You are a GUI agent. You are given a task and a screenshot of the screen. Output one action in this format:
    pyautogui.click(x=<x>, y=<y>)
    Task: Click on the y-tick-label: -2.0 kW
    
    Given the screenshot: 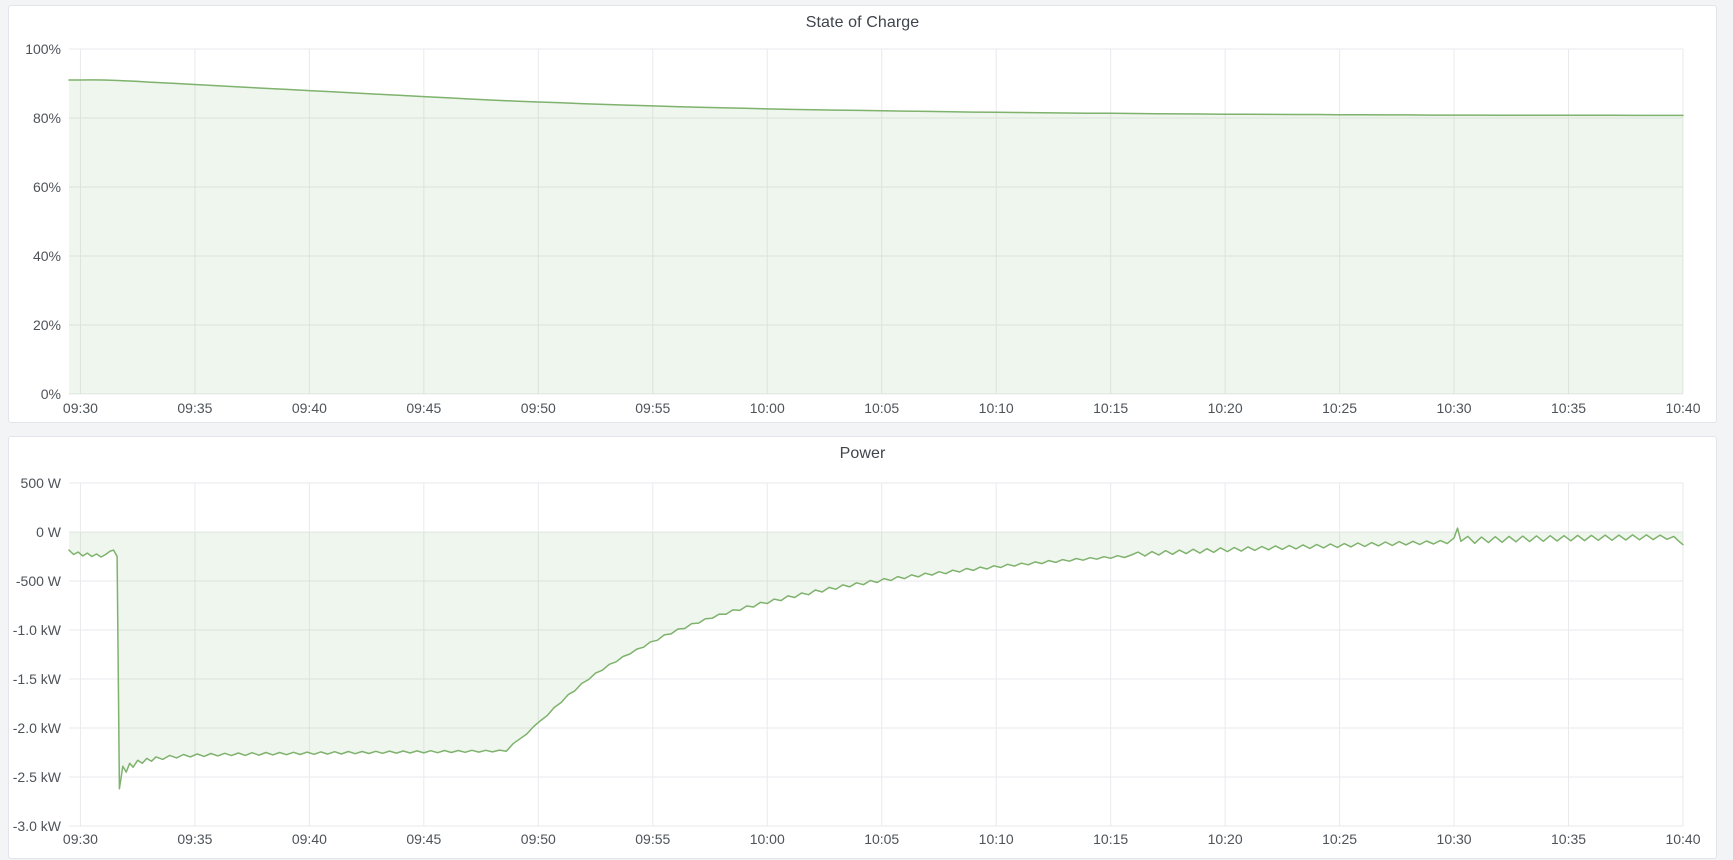 What is the action you would take?
    pyautogui.click(x=37, y=728)
    